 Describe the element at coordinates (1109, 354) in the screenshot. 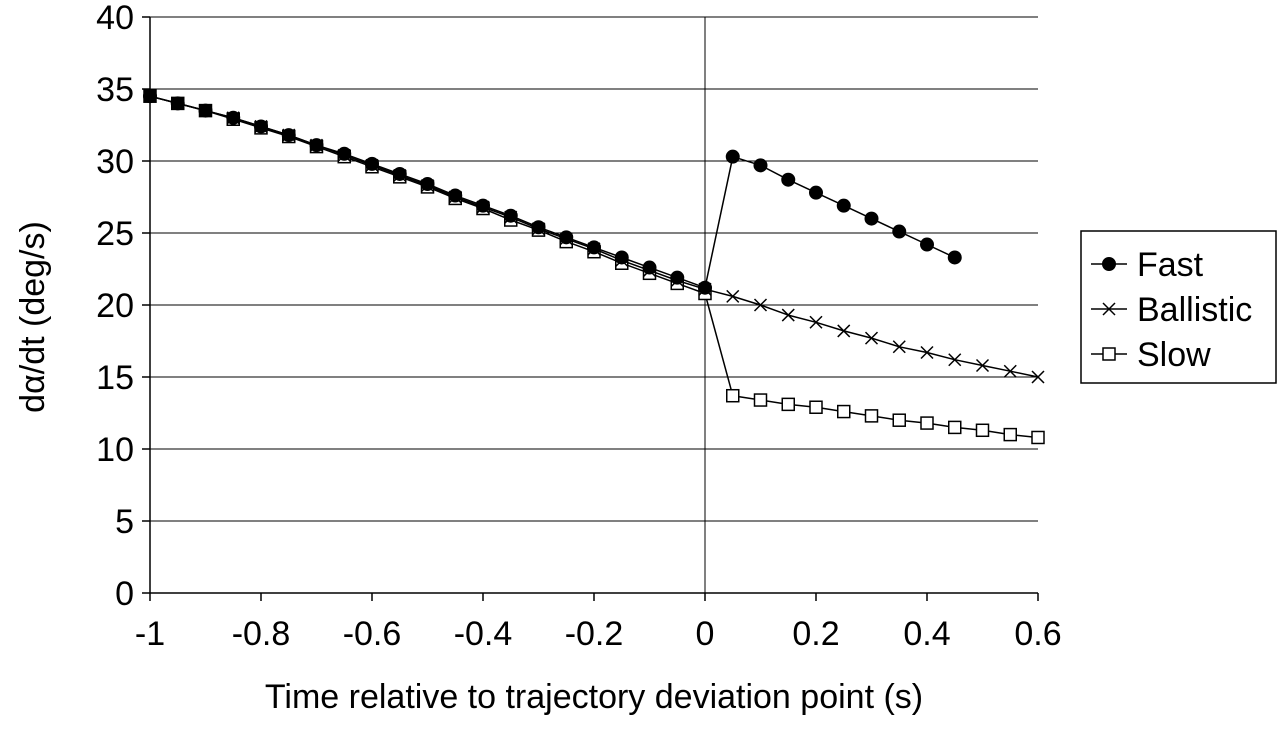

I see `legend-marker-slow` at that location.